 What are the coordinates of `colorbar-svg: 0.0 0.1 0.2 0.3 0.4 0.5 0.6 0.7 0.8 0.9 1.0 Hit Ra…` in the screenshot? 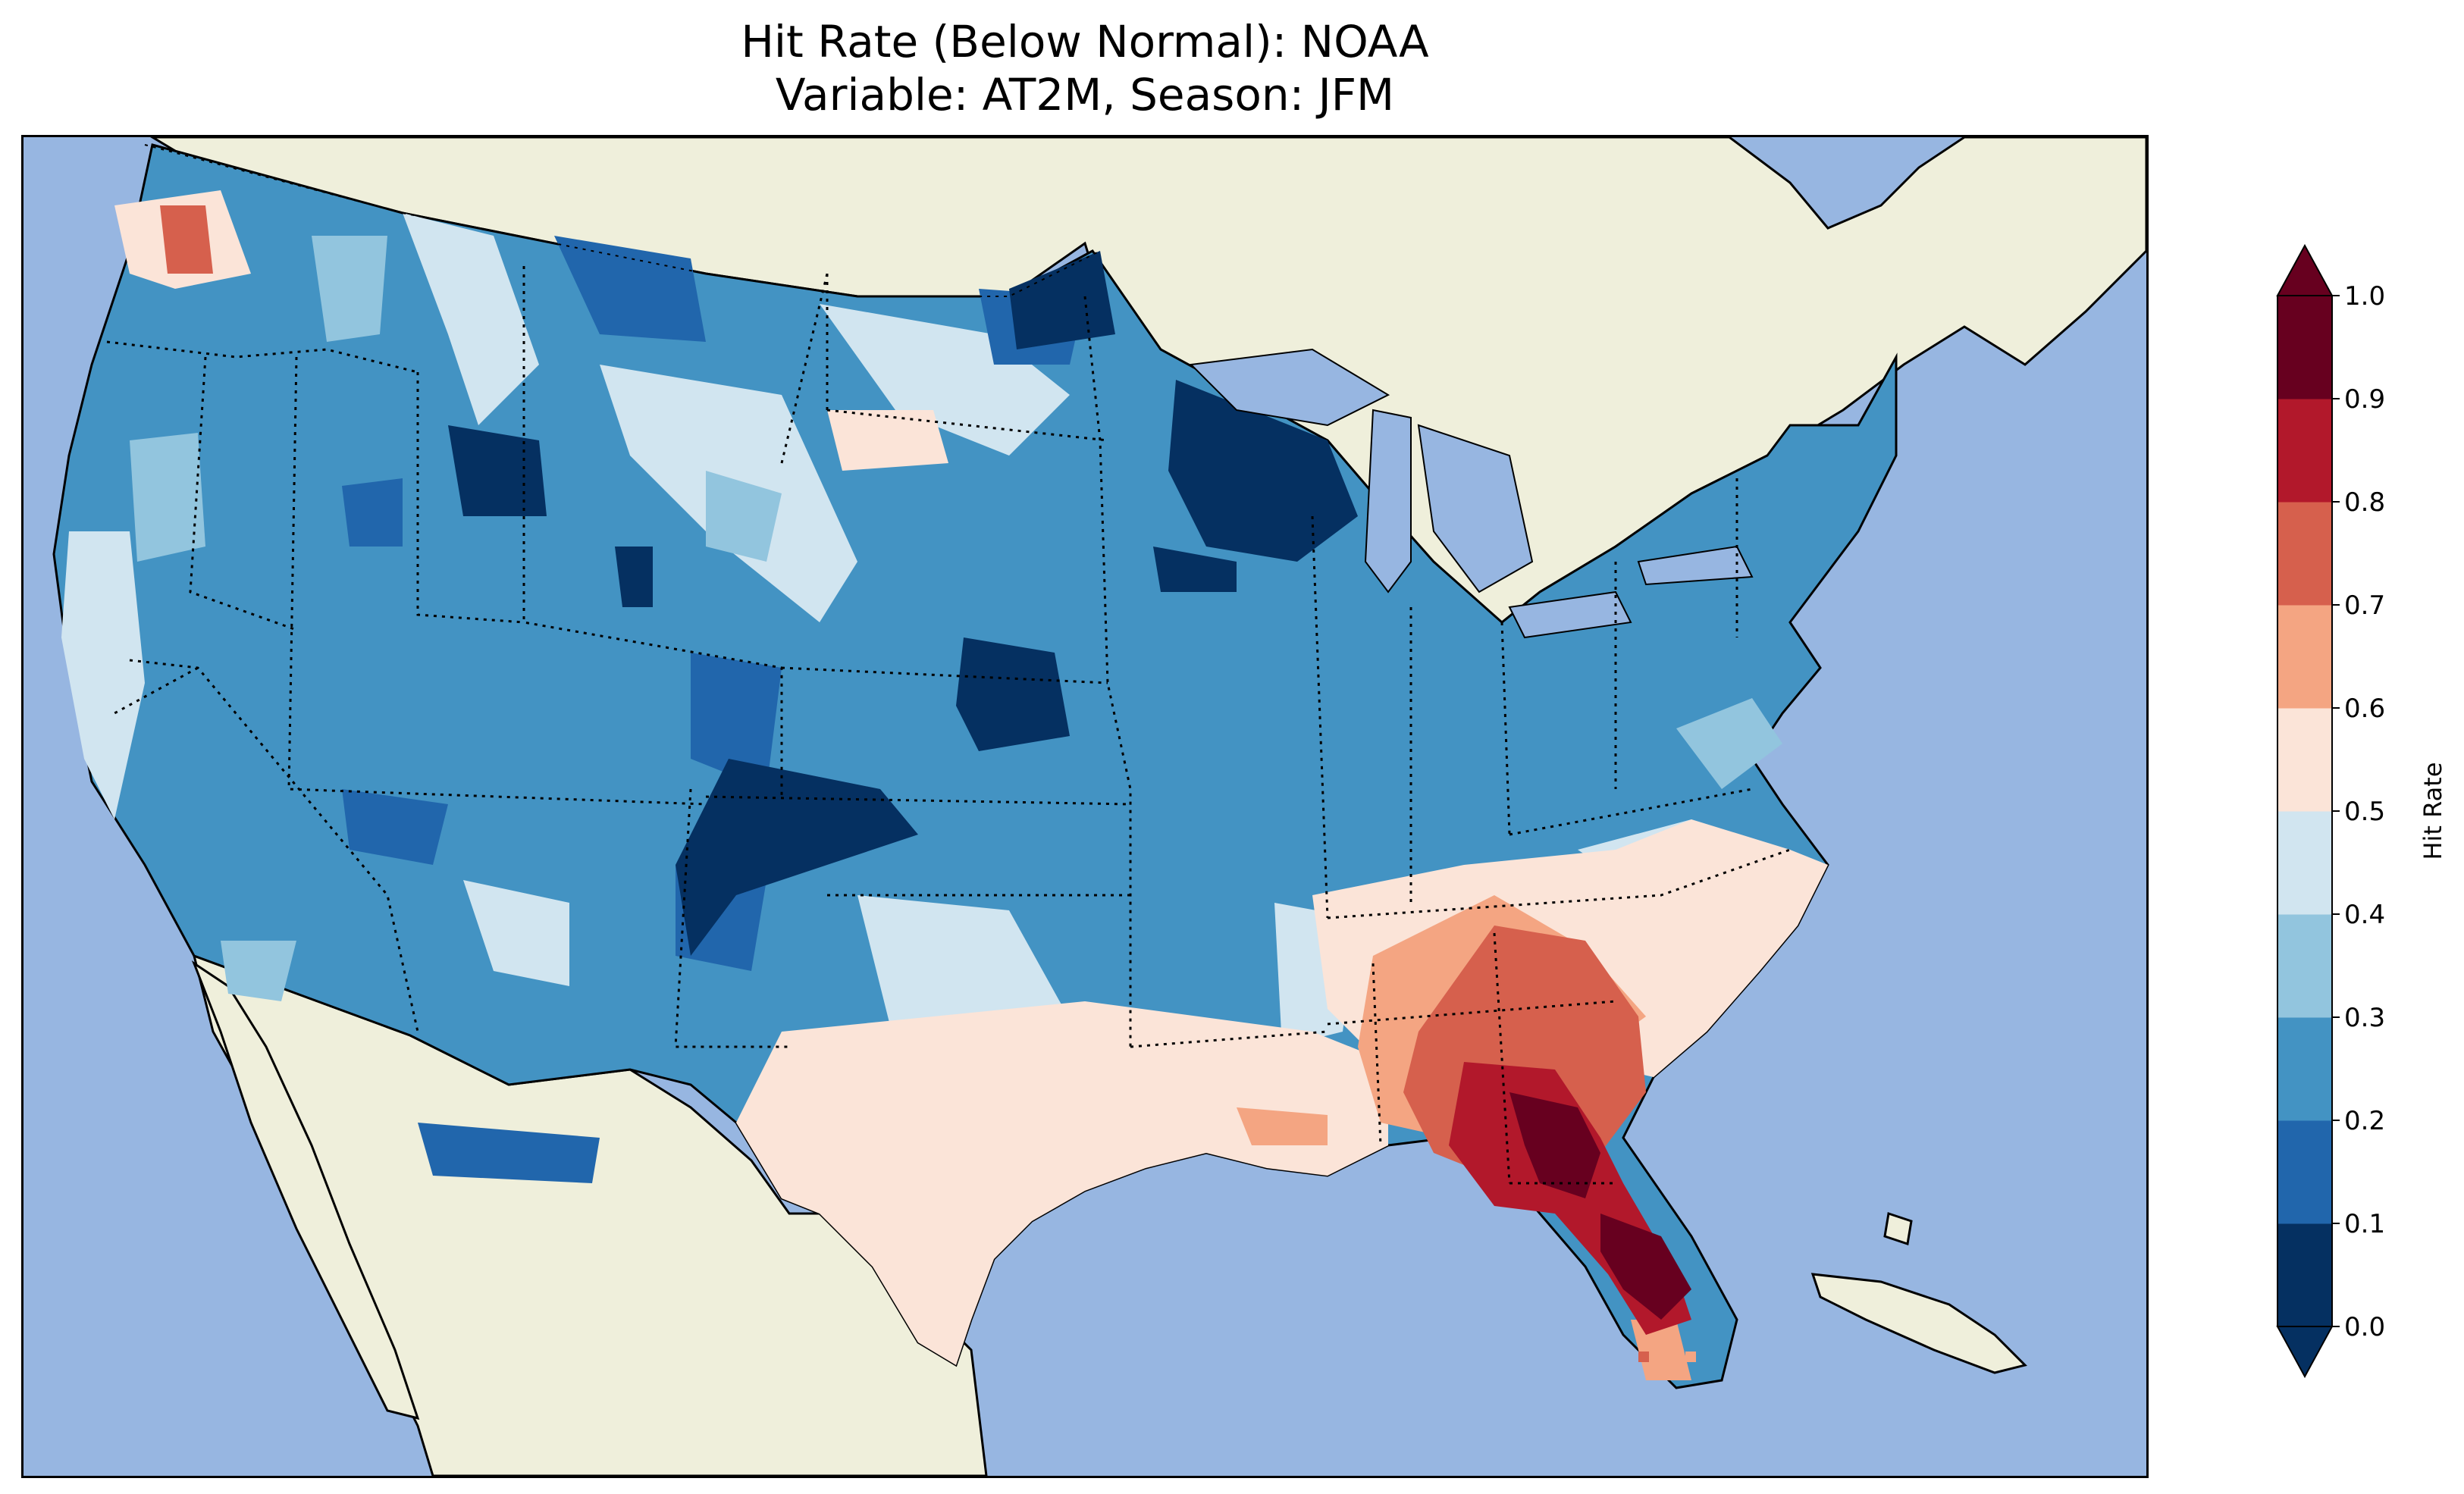 It's located at (2361, 811).